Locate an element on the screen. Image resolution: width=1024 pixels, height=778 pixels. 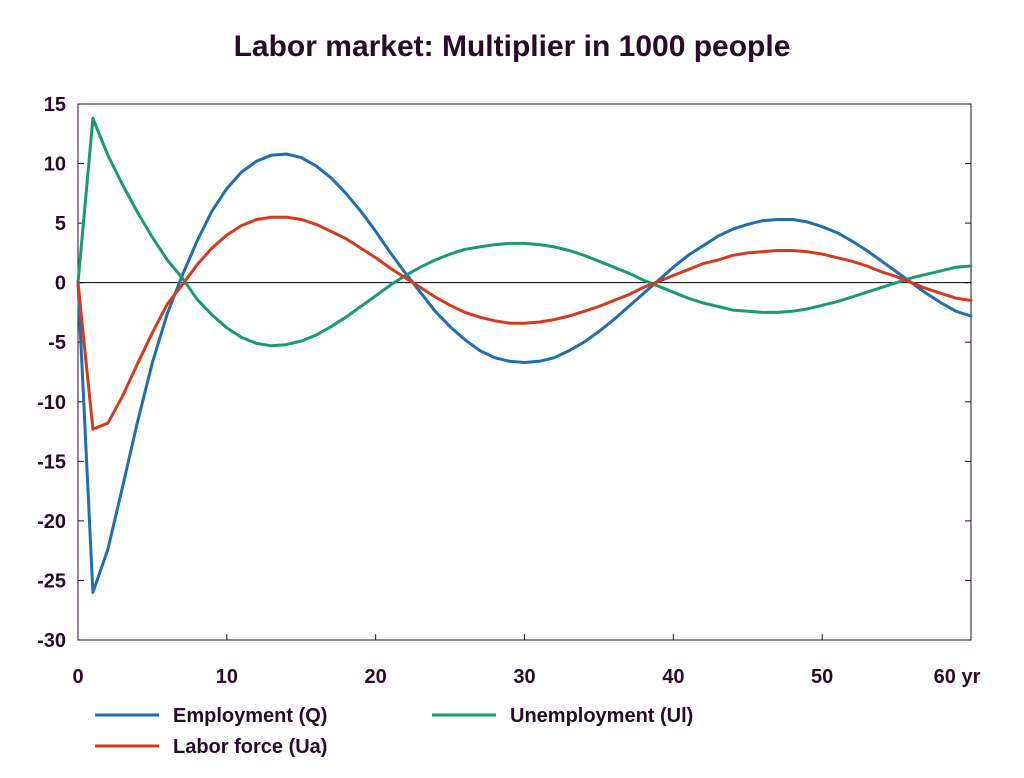
x-tick-label: 0 is located at coordinates (77, 677).